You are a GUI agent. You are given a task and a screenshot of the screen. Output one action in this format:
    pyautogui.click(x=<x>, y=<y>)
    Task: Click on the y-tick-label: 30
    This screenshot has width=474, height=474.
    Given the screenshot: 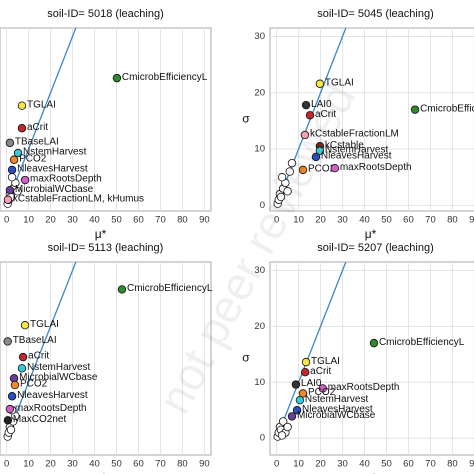 What is the action you would take?
    pyautogui.click(x=259, y=270)
    